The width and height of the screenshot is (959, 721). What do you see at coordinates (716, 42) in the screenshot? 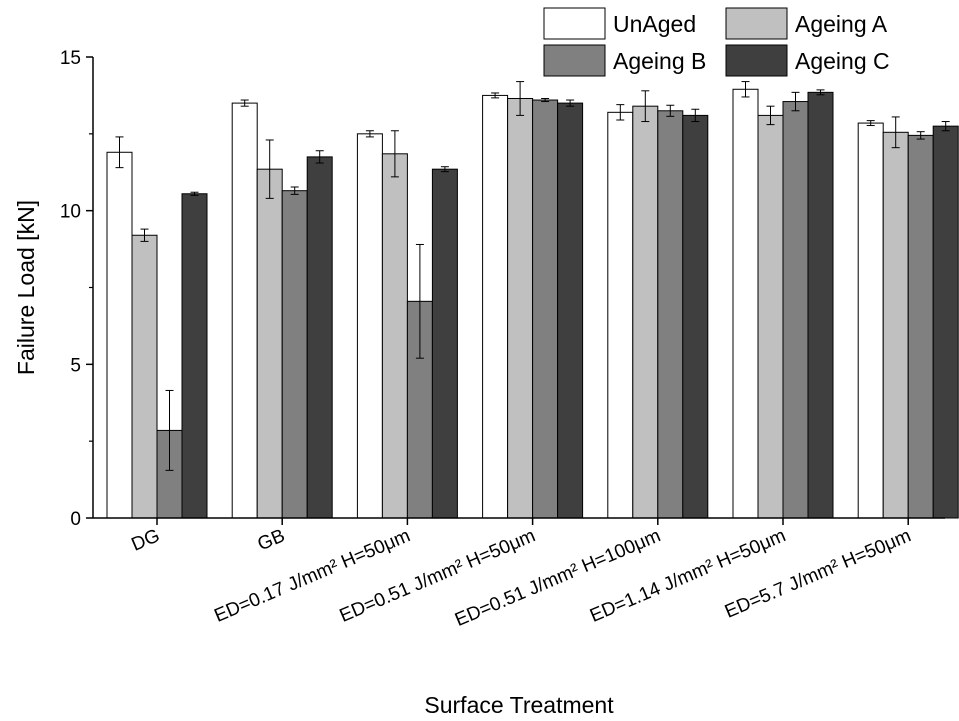
I see `legend: UnAged Ageing A Ageing B Ageing C` at bounding box center [716, 42].